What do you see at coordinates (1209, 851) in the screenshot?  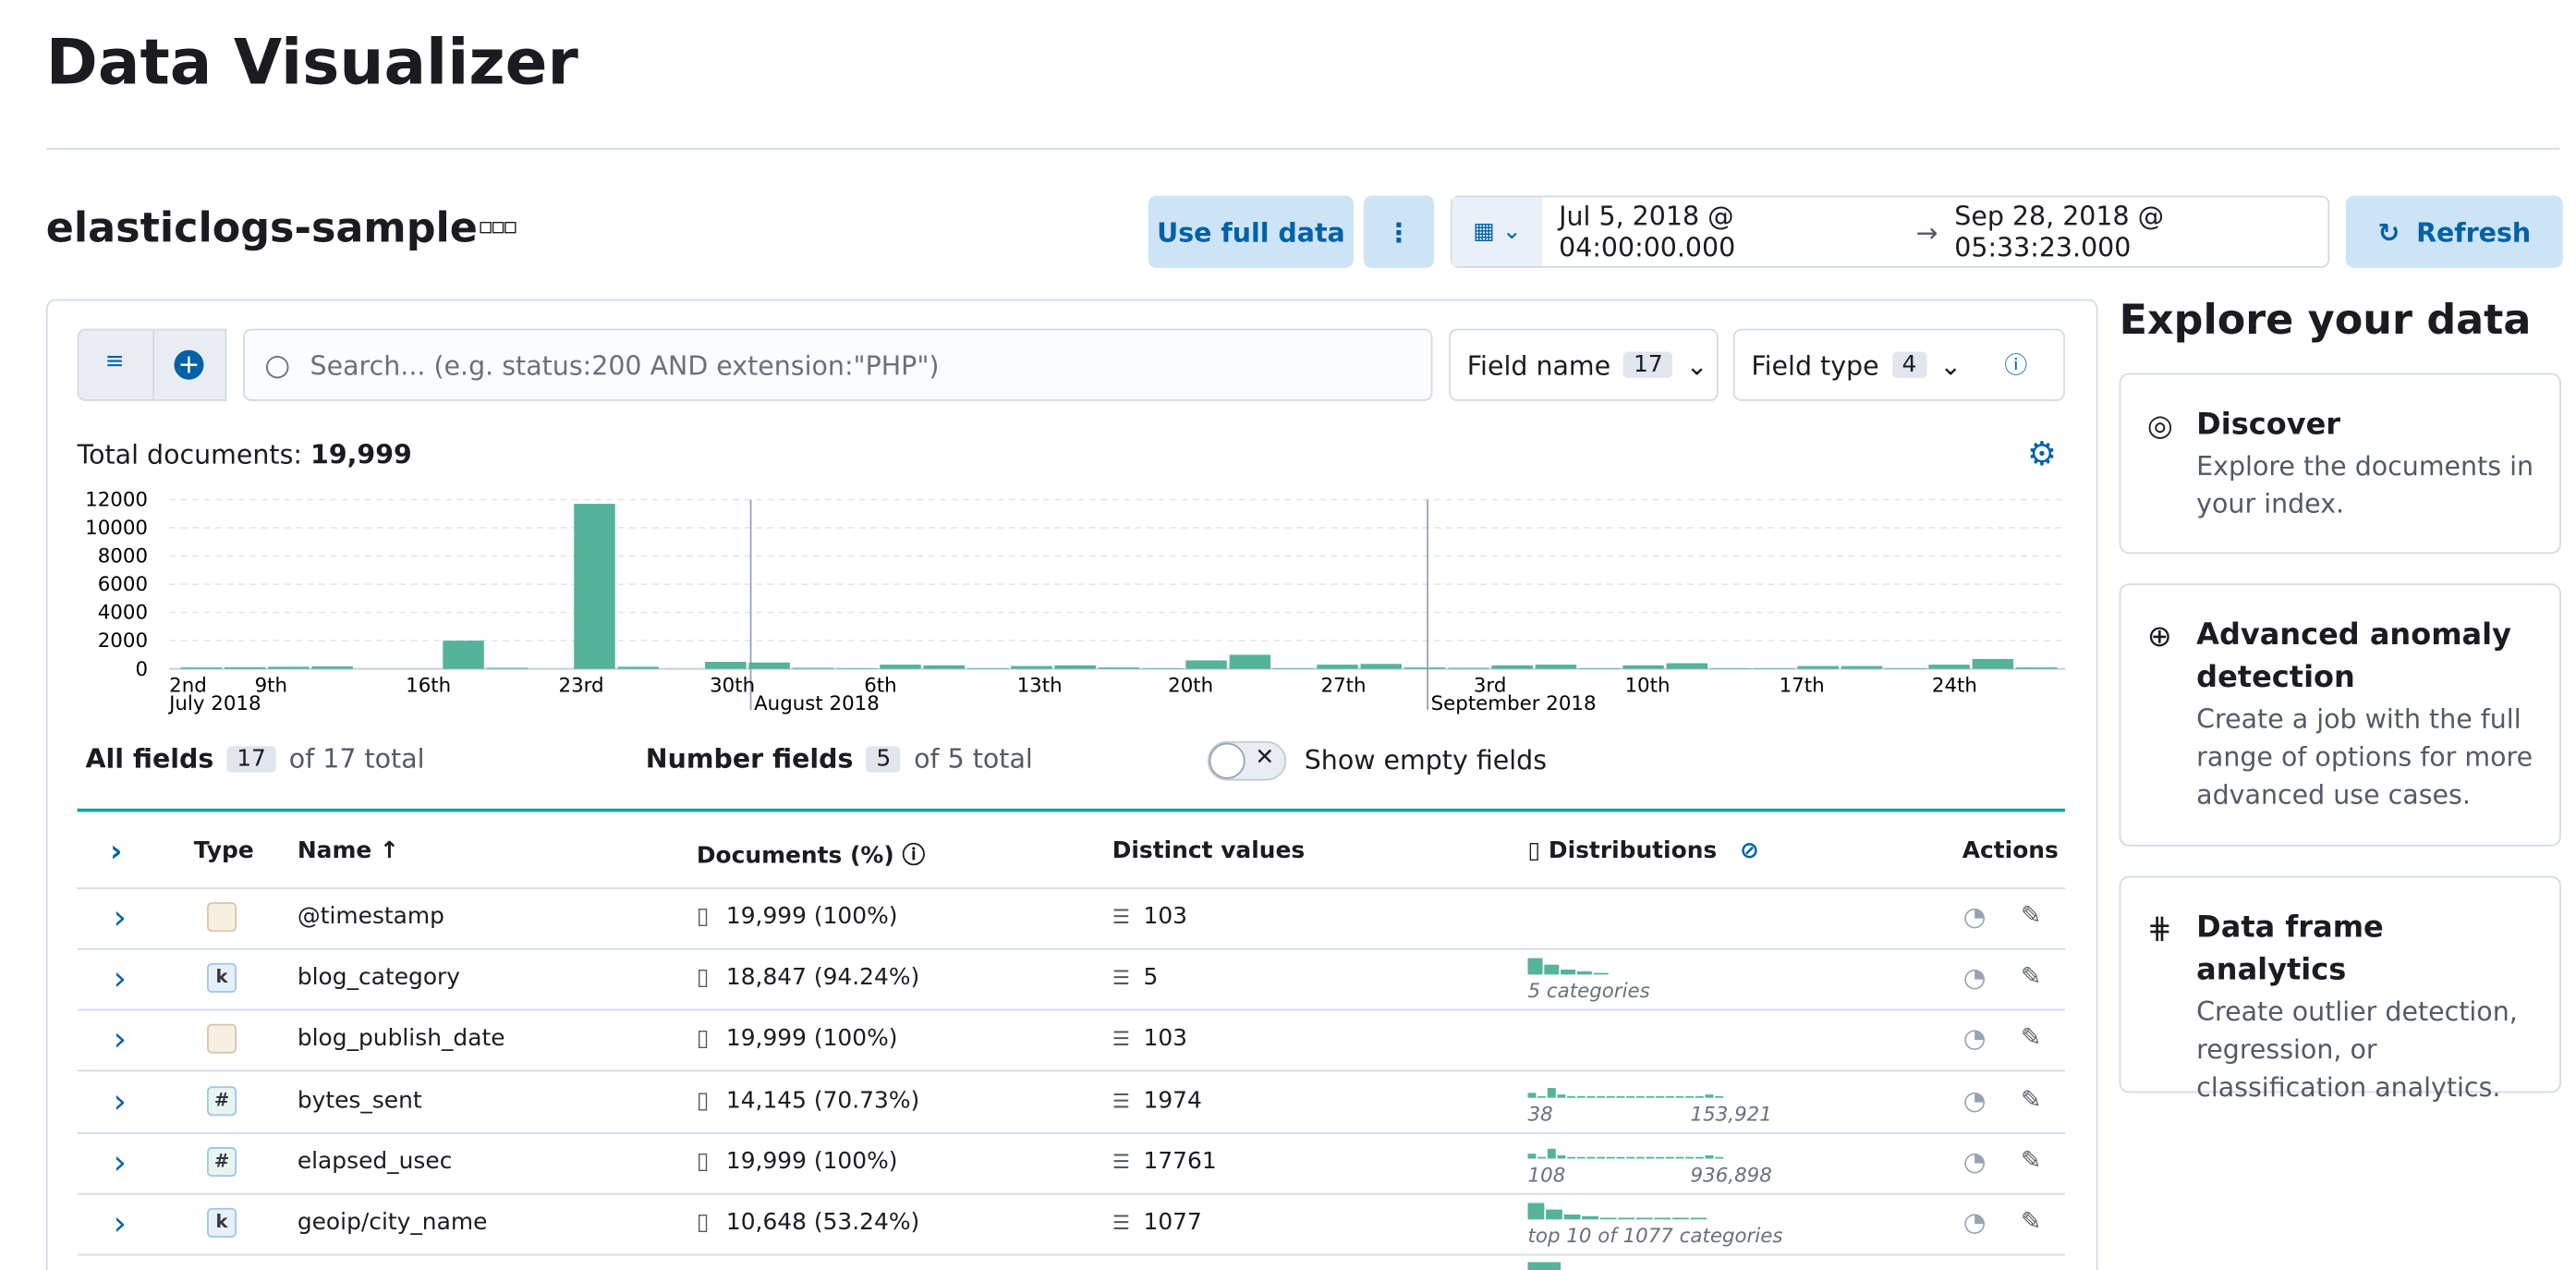 I see `col-distinct: Distinct values` at bounding box center [1209, 851].